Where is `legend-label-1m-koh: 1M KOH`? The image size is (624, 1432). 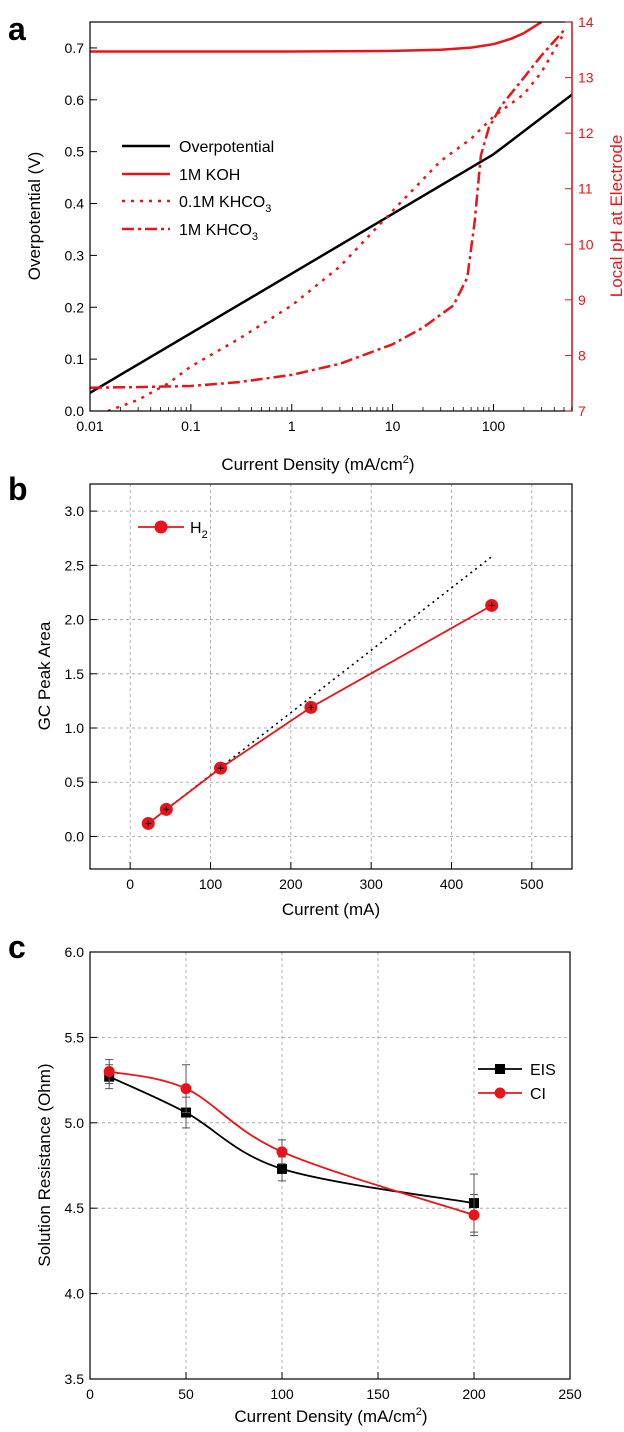 legend-label-1m-koh: 1M KOH is located at coordinates (209, 175).